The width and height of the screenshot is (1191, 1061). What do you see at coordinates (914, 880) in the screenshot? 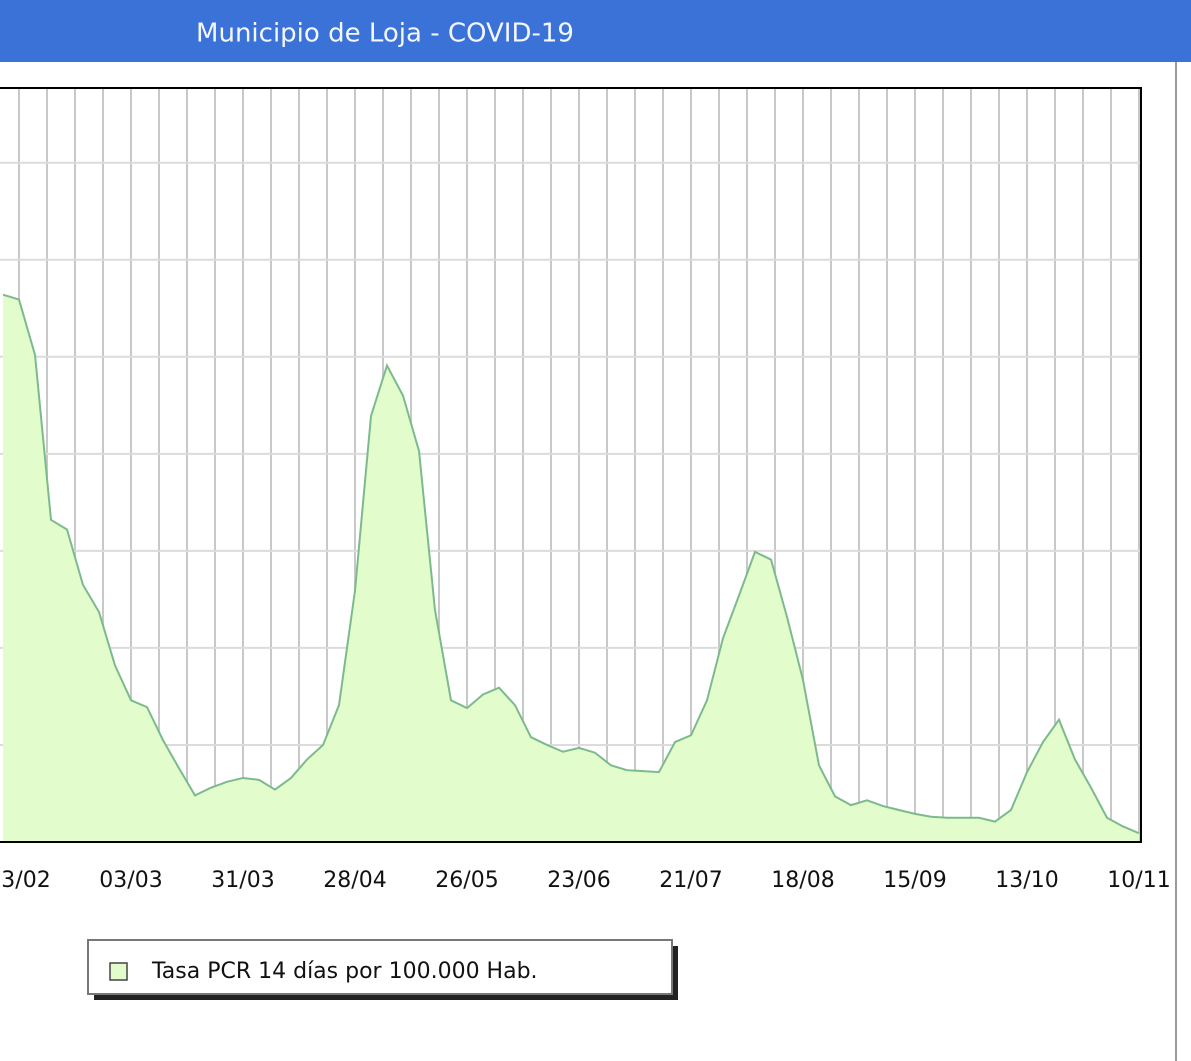
I see `x-tick-label: 15/09` at bounding box center [914, 880].